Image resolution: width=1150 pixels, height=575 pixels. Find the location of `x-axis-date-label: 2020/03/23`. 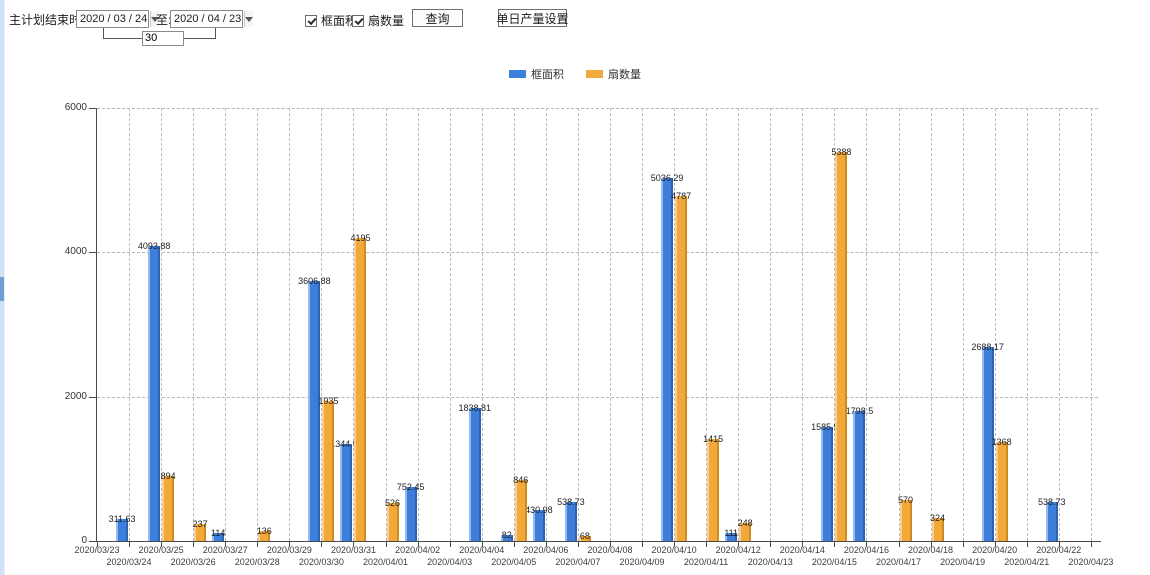

x-axis-date-label: 2020/03/23 is located at coordinates (97, 550).